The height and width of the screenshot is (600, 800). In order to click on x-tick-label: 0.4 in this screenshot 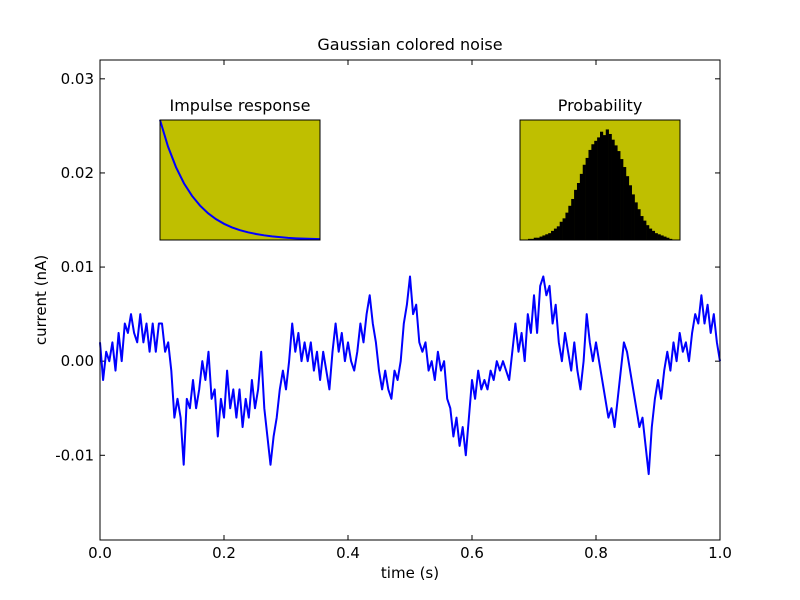, I will do `click(348, 553)`.